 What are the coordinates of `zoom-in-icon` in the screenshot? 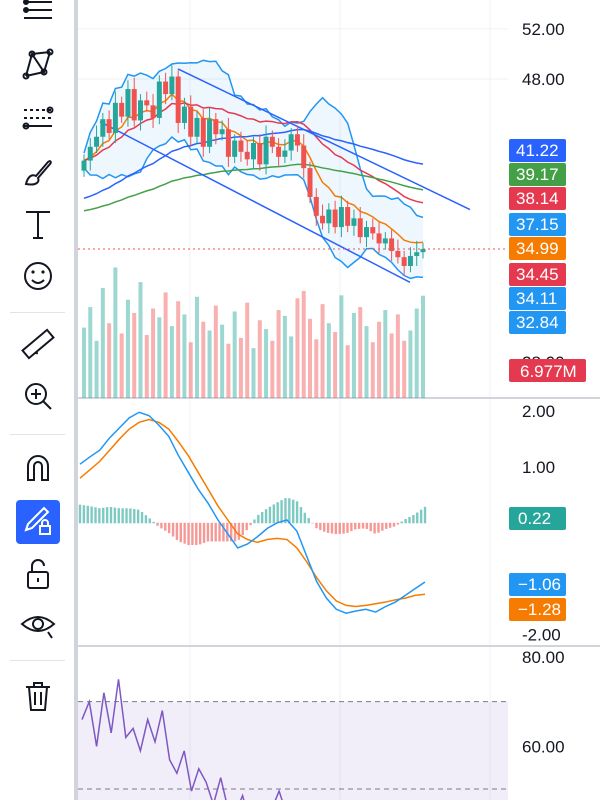 It's located at (38, 398).